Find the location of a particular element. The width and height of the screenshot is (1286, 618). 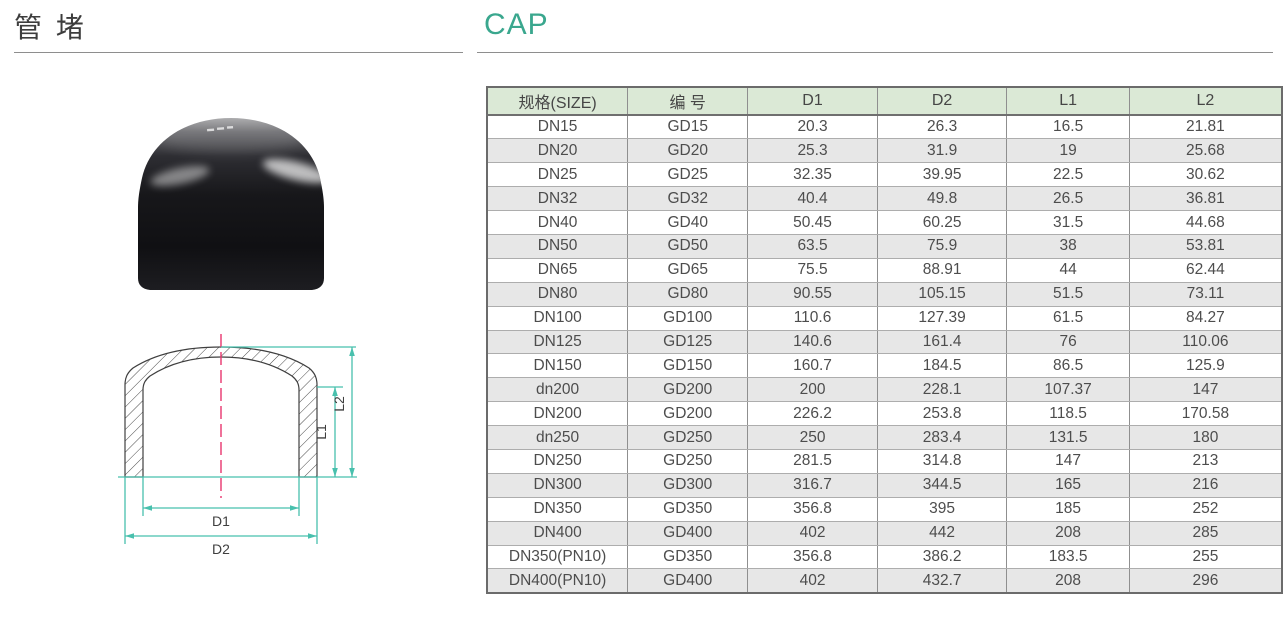

table-cell: 61.5 is located at coordinates (1068, 318).